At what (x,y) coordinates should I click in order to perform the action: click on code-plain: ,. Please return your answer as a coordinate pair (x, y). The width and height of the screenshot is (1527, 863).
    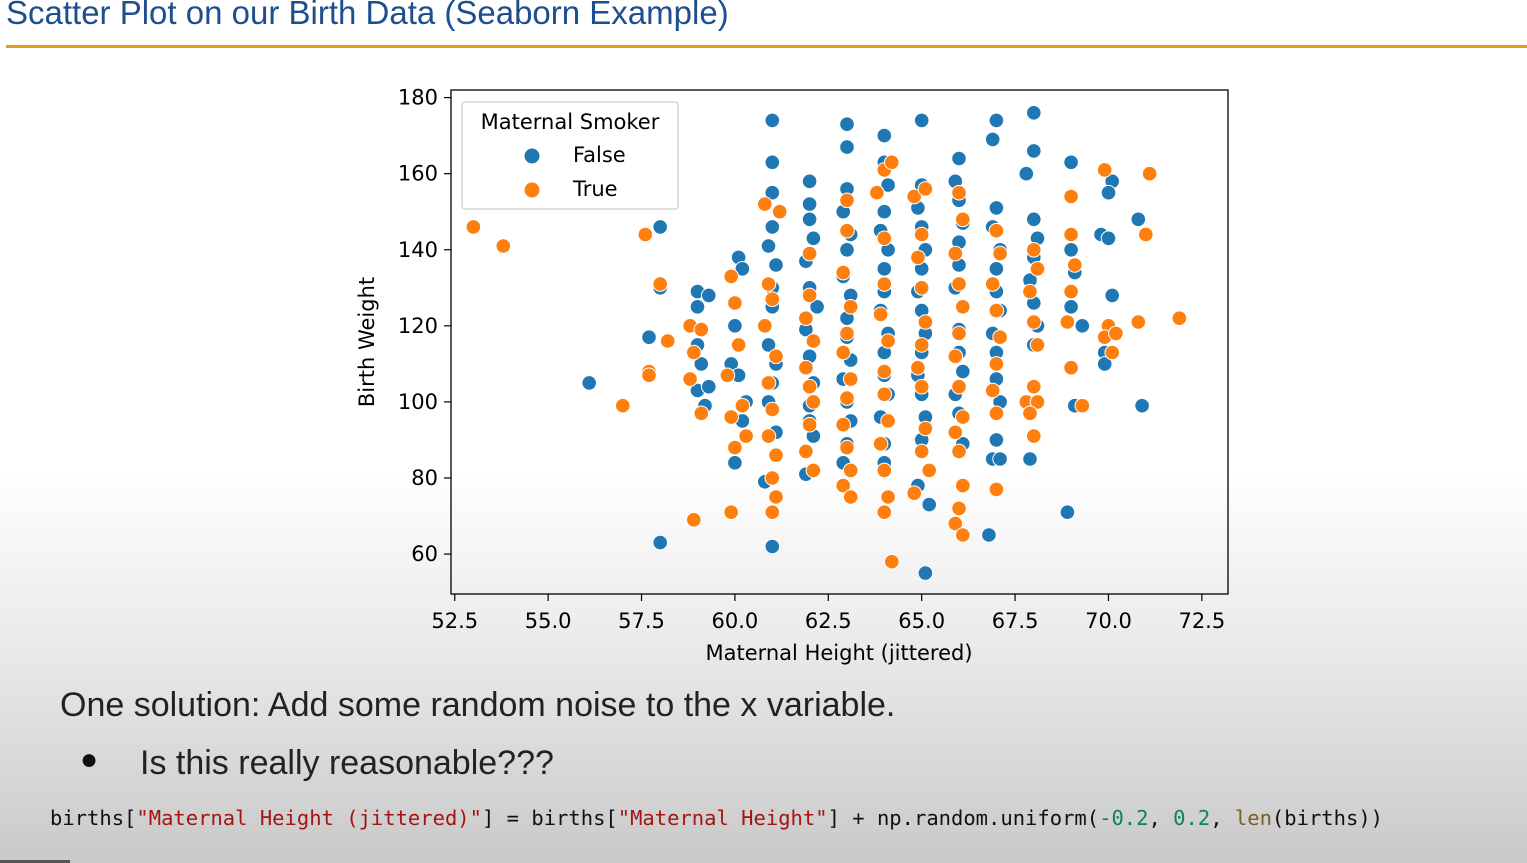
    Looking at the image, I should click on (1161, 818).